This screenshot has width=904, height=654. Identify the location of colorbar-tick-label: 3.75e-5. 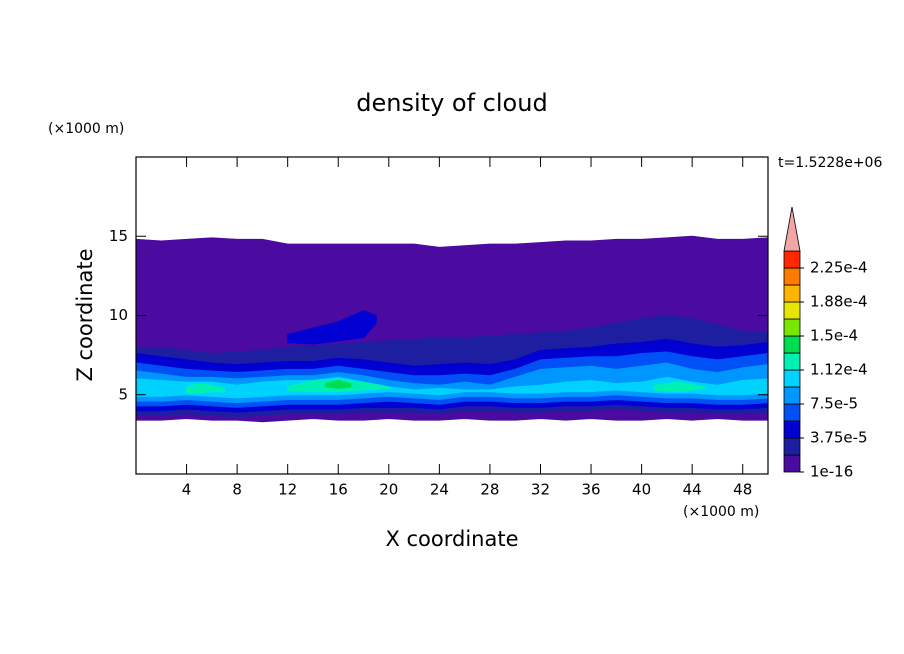
(839, 438).